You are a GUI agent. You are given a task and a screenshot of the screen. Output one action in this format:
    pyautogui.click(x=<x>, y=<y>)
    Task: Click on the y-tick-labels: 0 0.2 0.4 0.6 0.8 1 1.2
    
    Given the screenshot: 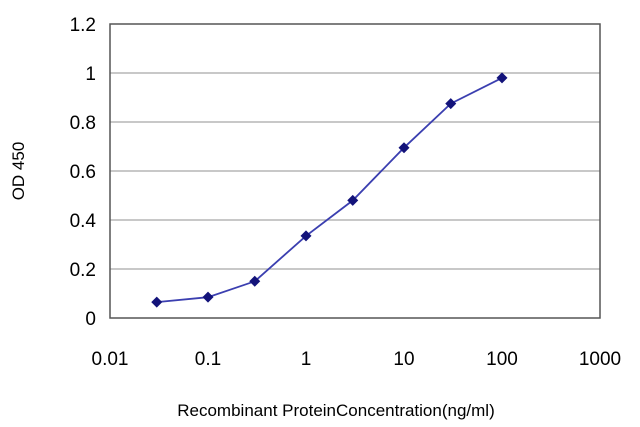 What is the action you would take?
    pyautogui.click(x=83, y=172)
    